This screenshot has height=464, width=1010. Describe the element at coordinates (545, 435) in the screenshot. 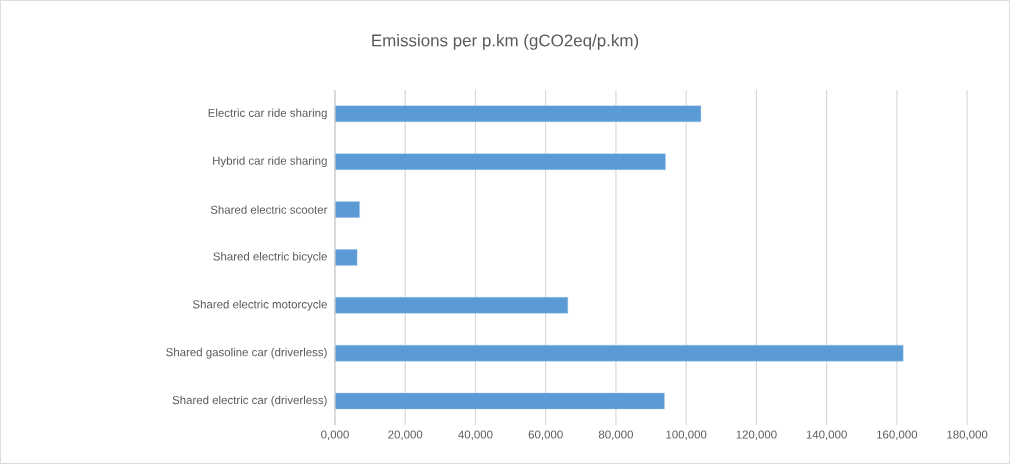

I see `x-tick-label: 60,000` at that location.